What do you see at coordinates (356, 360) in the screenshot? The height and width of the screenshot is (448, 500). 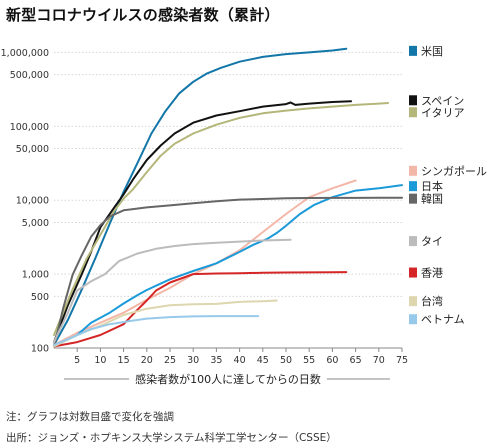 I see `x-tick-label: 65` at bounding box center [356, 360].